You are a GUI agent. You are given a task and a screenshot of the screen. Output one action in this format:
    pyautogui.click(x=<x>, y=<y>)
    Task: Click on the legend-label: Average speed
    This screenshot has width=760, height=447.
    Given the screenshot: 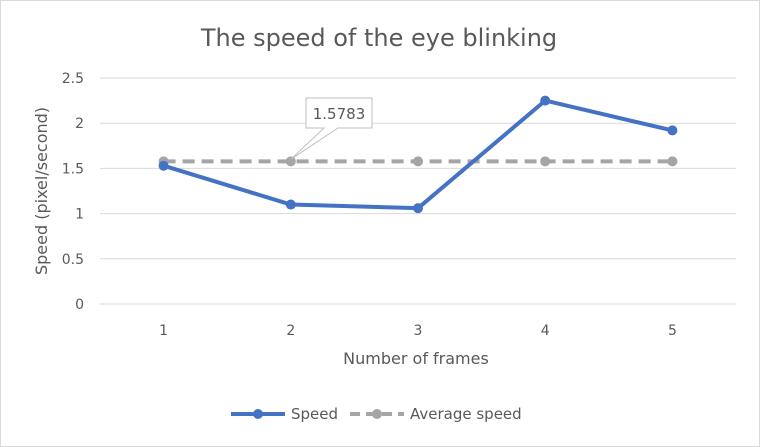 What is the action you would take?
    pyautogui.click(x=466, y=414)
    